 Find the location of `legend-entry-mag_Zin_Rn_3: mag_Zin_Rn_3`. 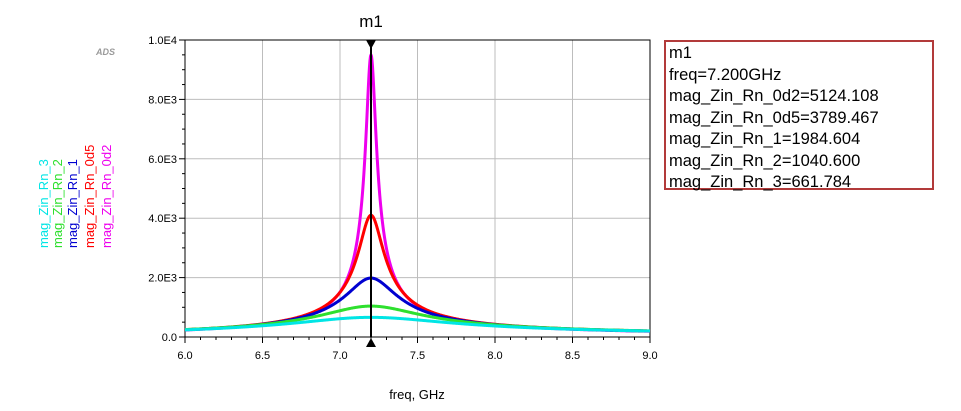

legend-entry-mag_Zin_Rn_3: mag_Zin_Rn_3 is located at coordinates (43, 203).